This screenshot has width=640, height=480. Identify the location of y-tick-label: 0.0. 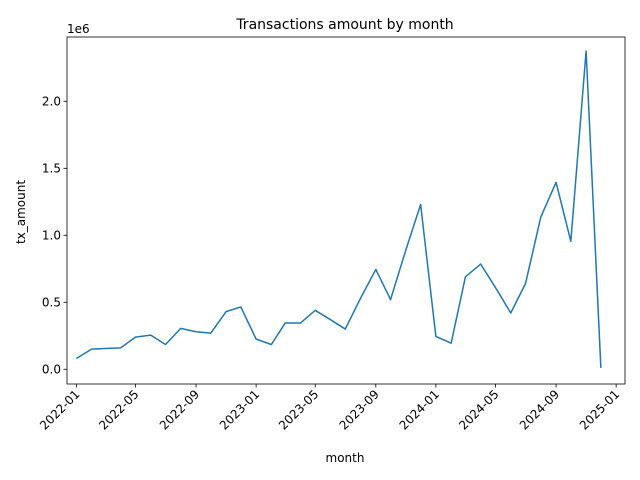
(51, 369).